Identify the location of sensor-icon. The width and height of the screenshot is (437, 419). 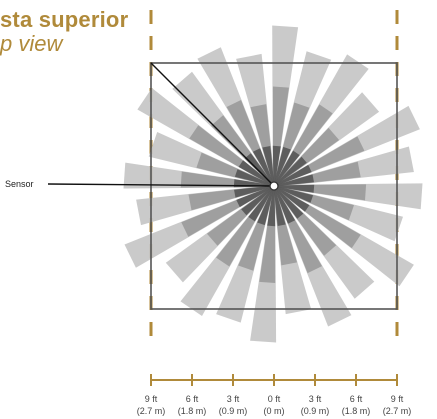
(274, 186).